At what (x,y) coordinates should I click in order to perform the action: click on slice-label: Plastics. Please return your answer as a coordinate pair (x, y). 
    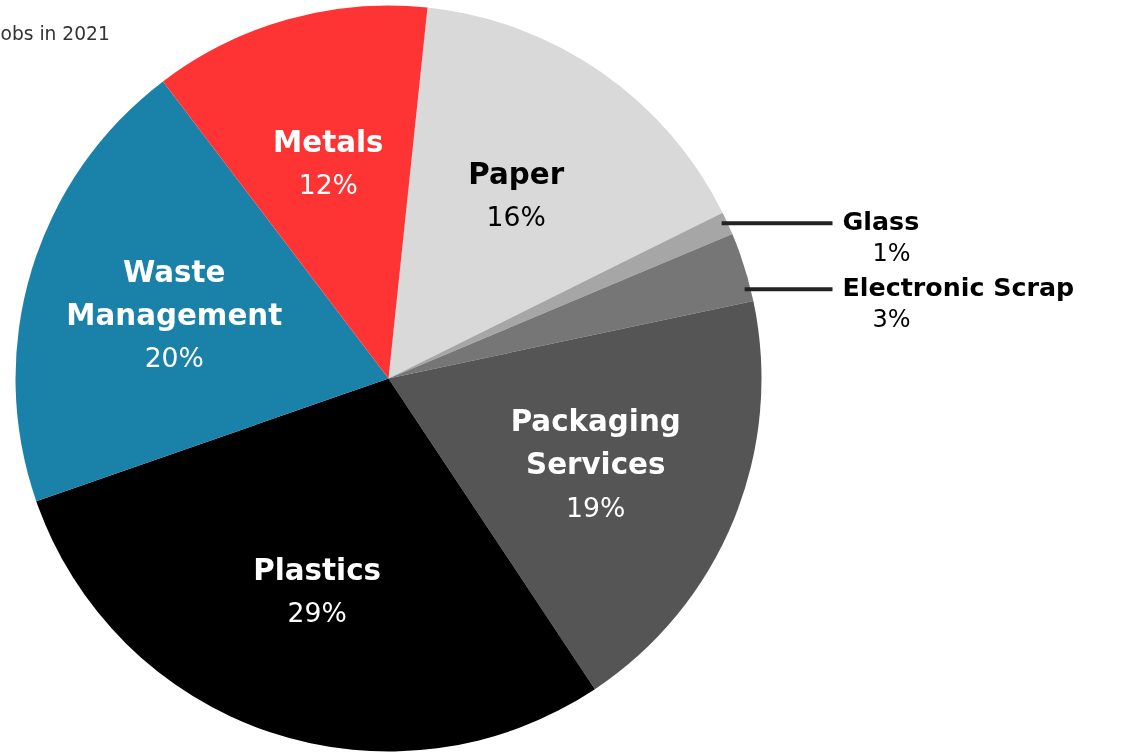
    Looking at the image, I should click on (317, 569).